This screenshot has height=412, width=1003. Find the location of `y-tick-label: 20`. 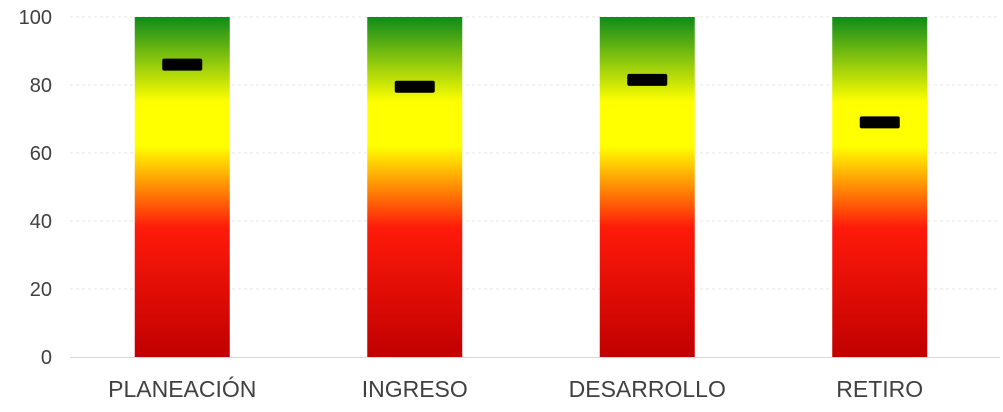

y-tick-label: 20 is located at coordinates (41, 290).